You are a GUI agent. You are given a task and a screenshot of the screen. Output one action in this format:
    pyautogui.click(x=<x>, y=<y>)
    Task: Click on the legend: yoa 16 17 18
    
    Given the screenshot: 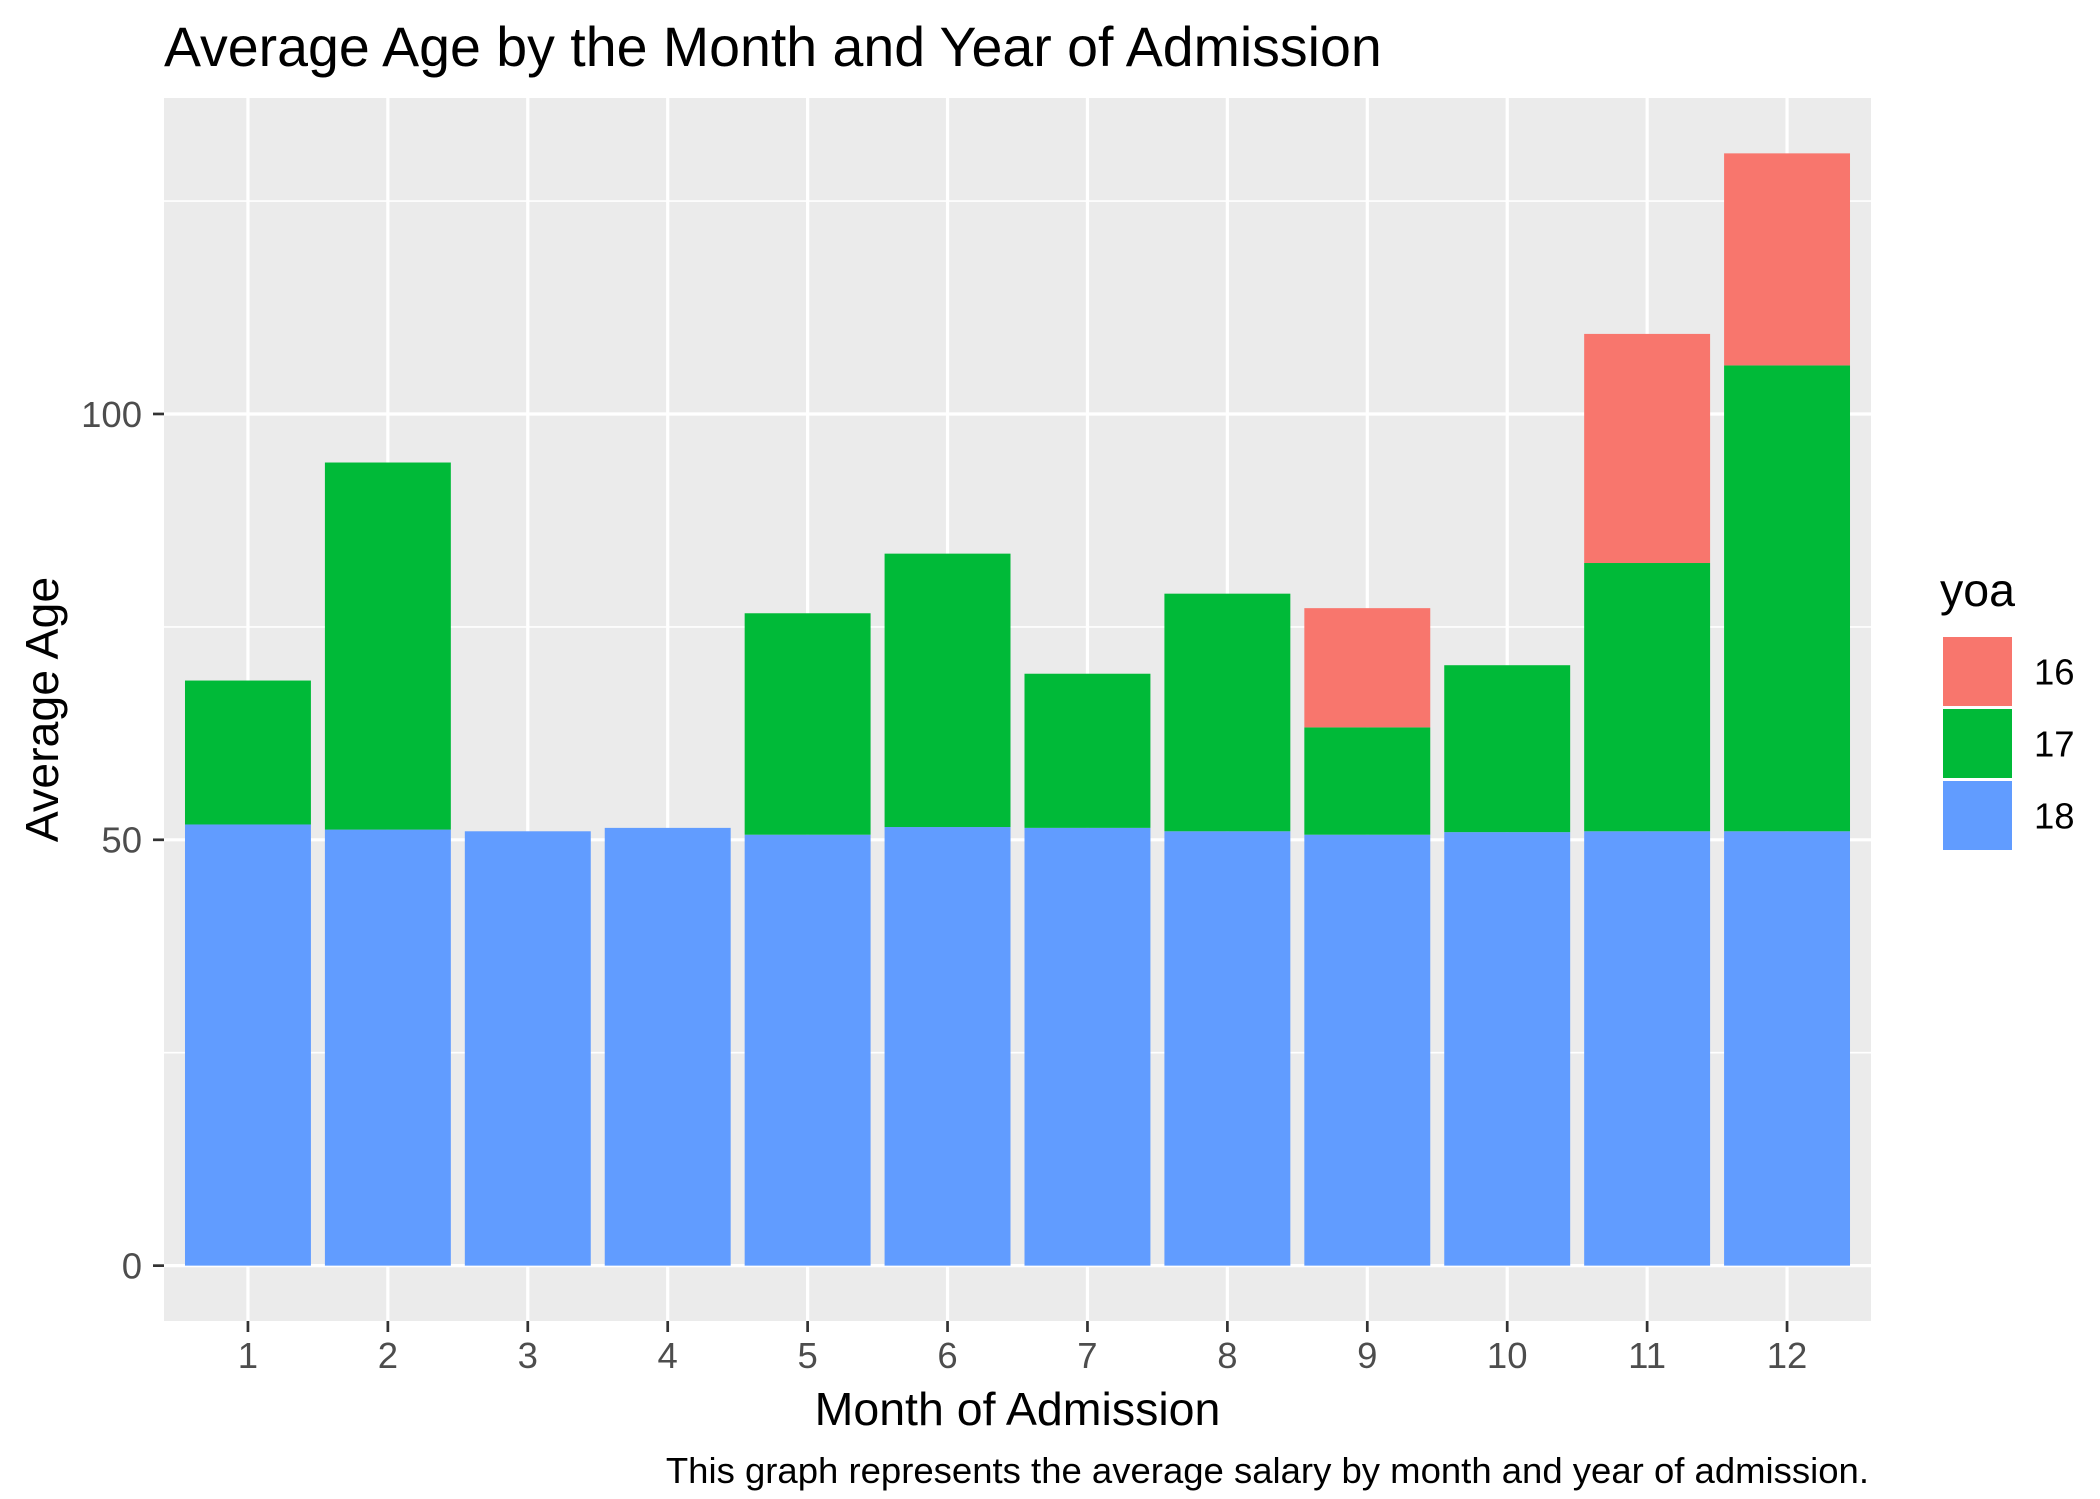 What is the action you would take?
    pyautogui.click(x=2007, y=707)
    